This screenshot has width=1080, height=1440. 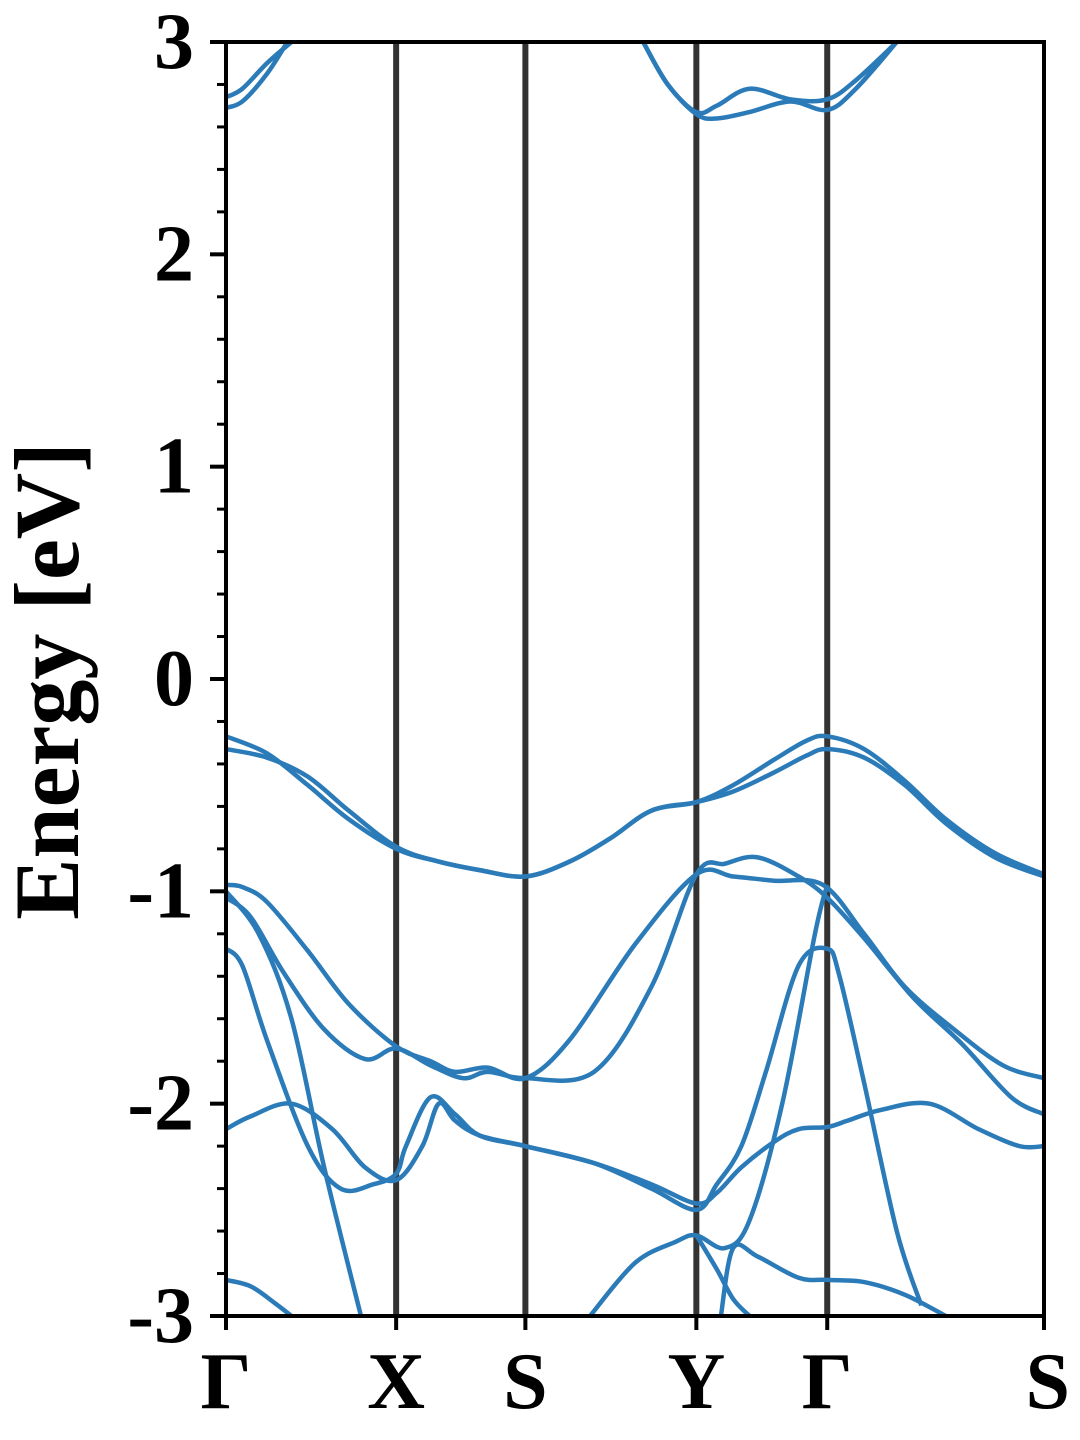 What do you see at coordinates (160, 1316) in the screenshot?
I see `y-tick-label: -3` at bounding box center [160, 1316].